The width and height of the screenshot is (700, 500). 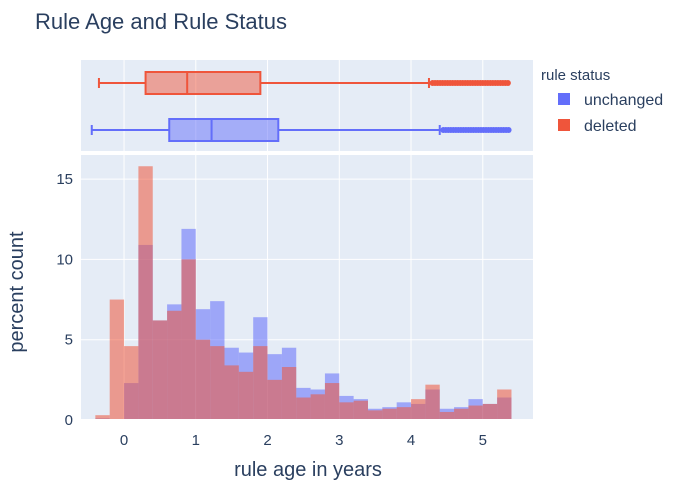 What do you see at coordinates (69, 340) in the screenshot?
I see `y-tick-label: 5` at bounding box center [69, 340].